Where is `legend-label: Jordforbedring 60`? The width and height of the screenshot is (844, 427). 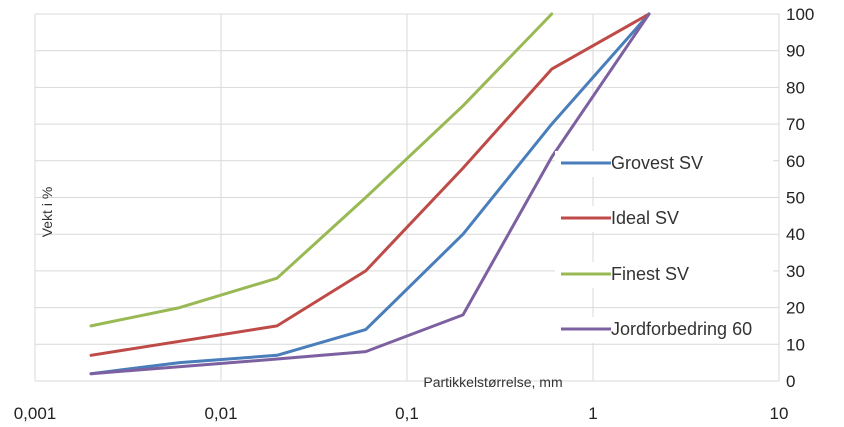
legend-label: Jordforbedring 60 is located at coordinates (681, 329).